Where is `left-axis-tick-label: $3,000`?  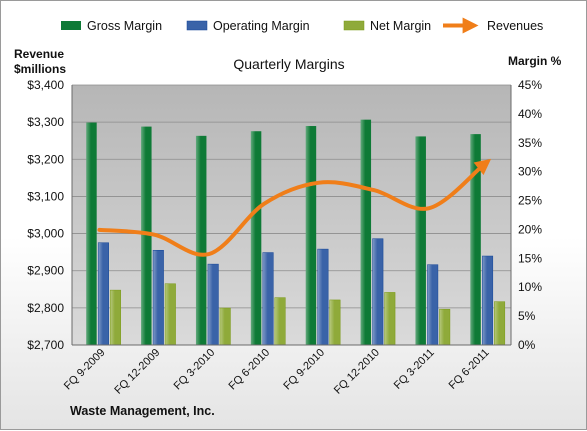 left-axis-tick-label: $3,000 is located at coordinates (45, 234).